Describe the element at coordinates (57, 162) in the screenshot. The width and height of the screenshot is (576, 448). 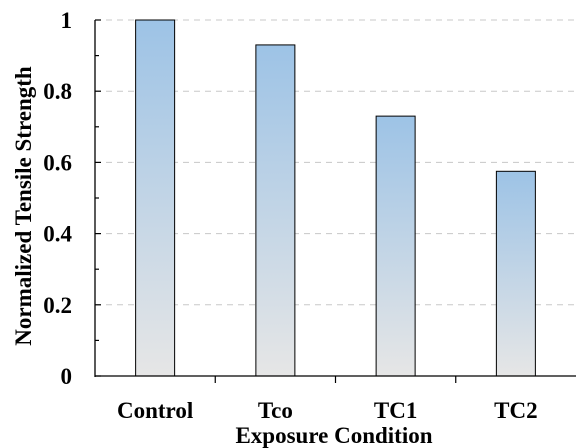
I see `y-tick-label: 0.6` at that location.